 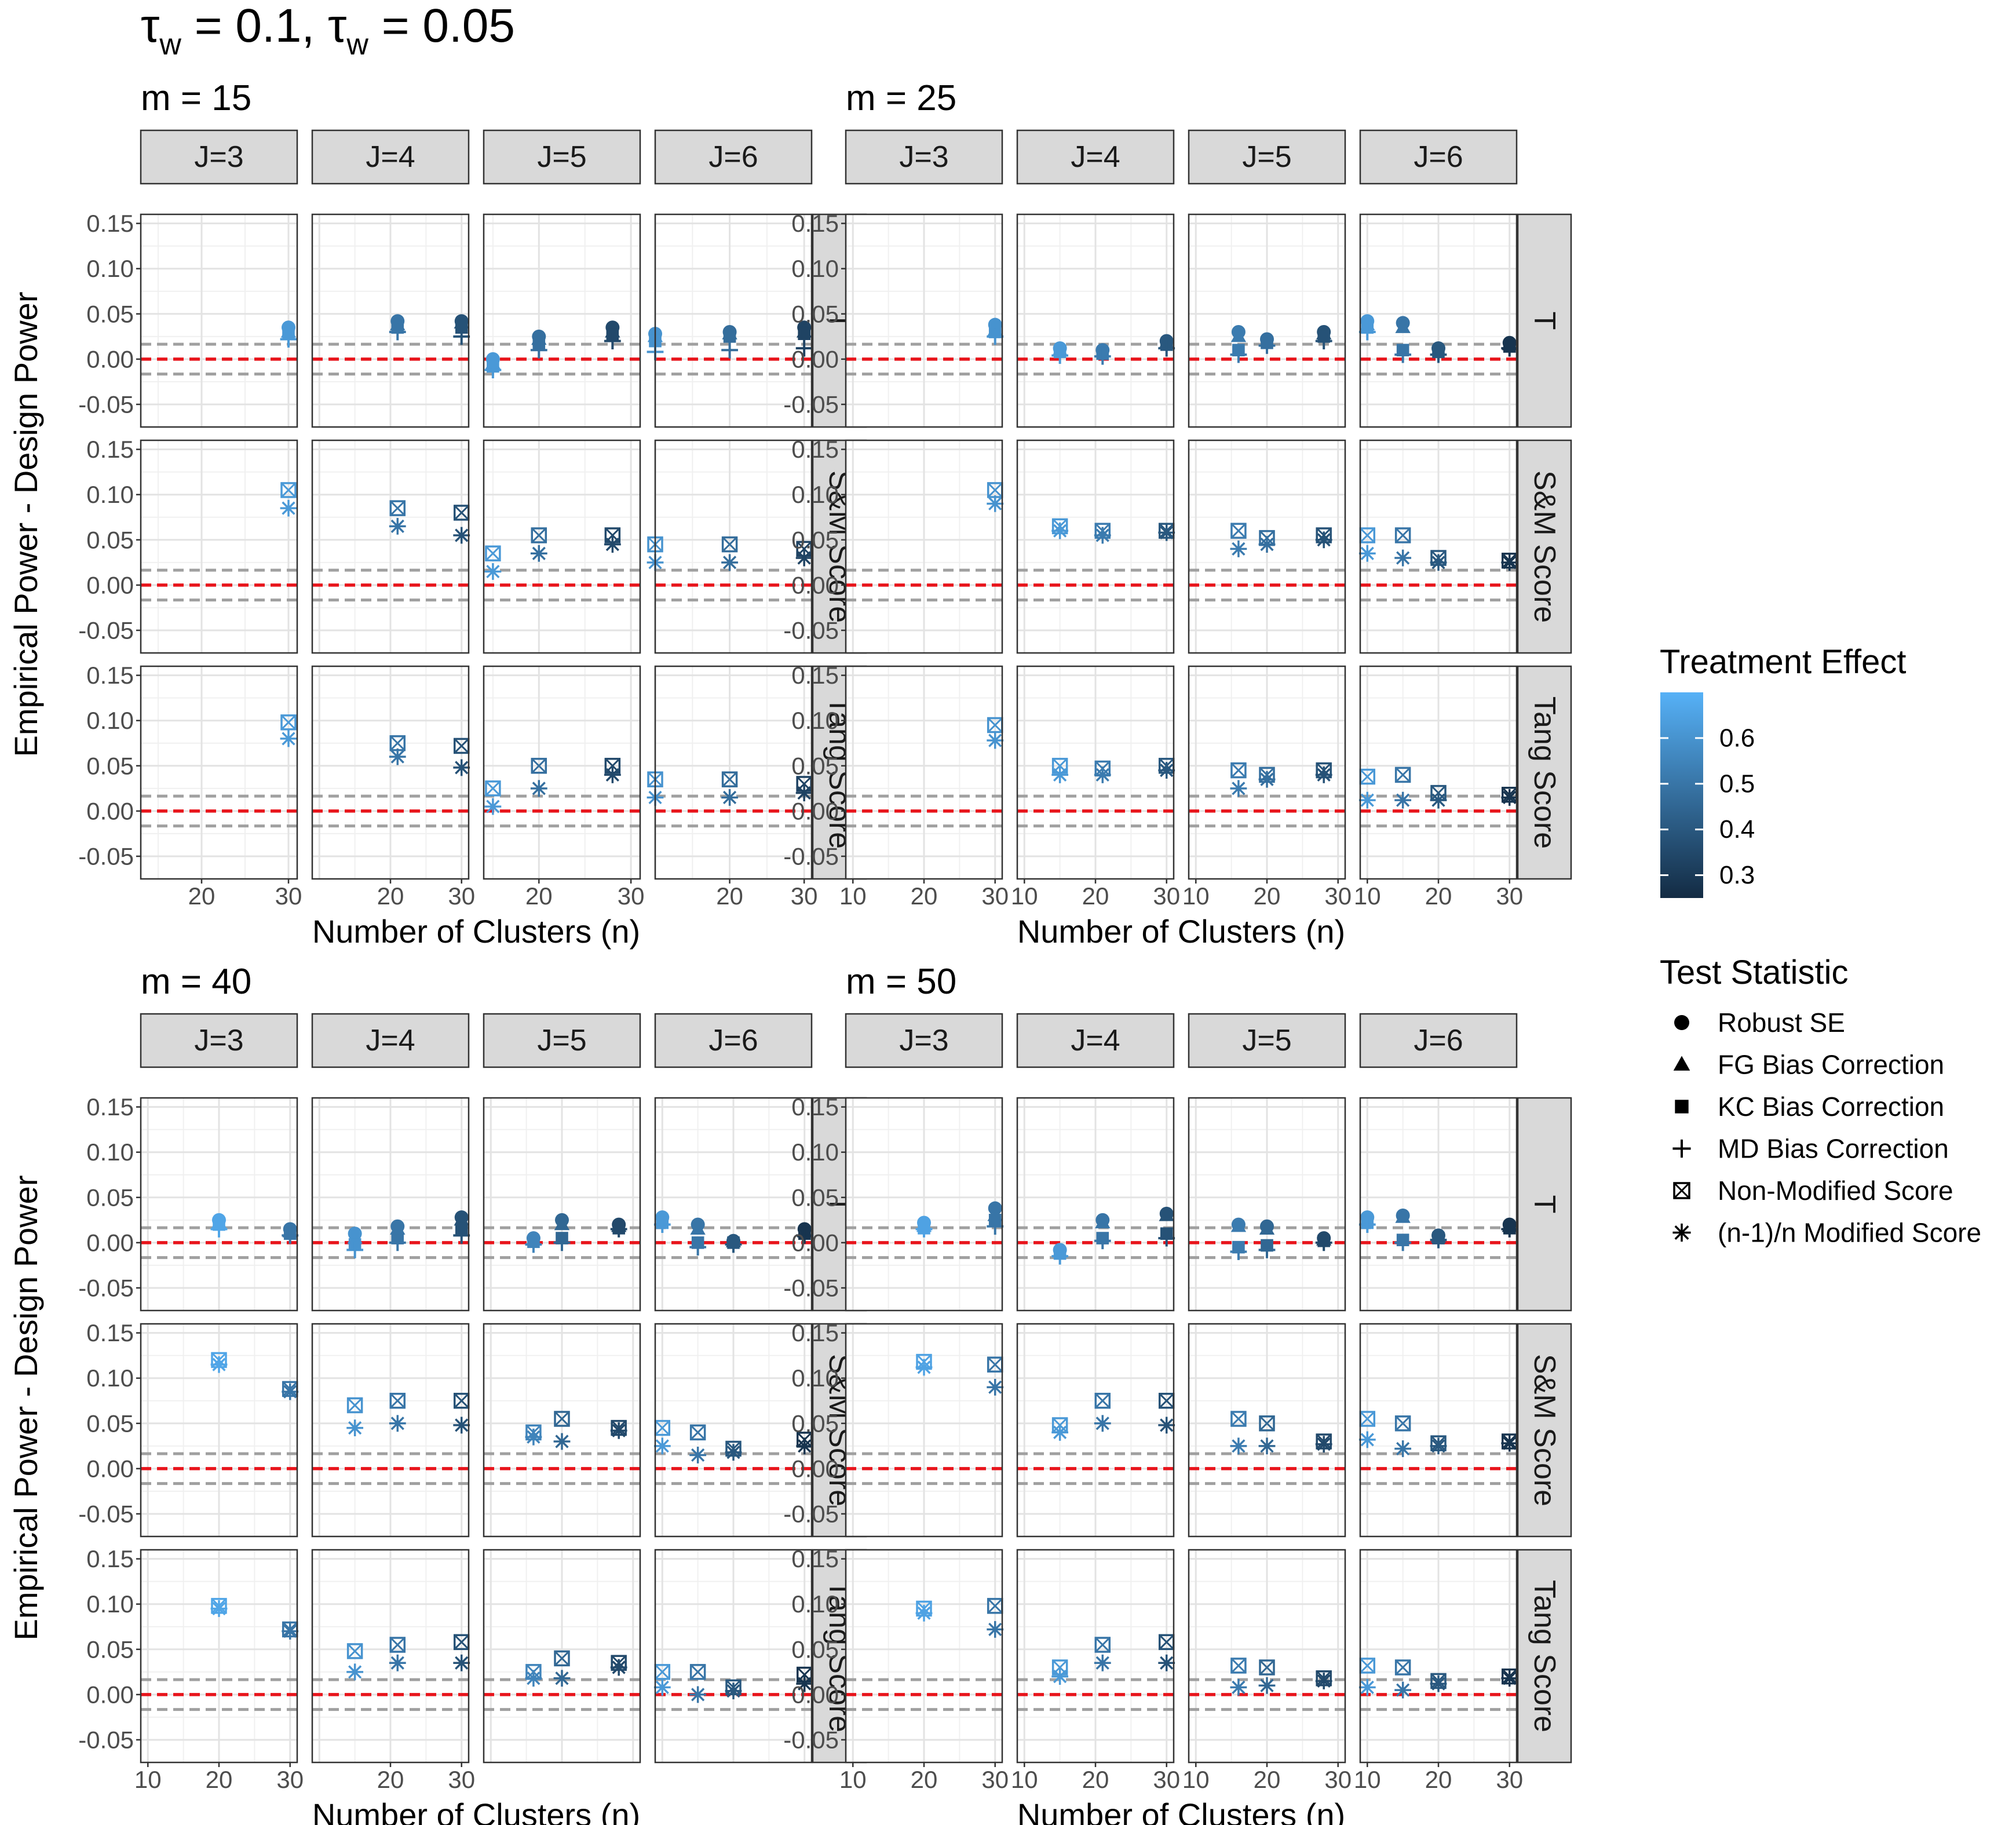 What do you see at coordinates (1834, 1149) in the screenshot?
I see `legend-item-label: MD Bias Correction` at bounding box center [1834, 1149].